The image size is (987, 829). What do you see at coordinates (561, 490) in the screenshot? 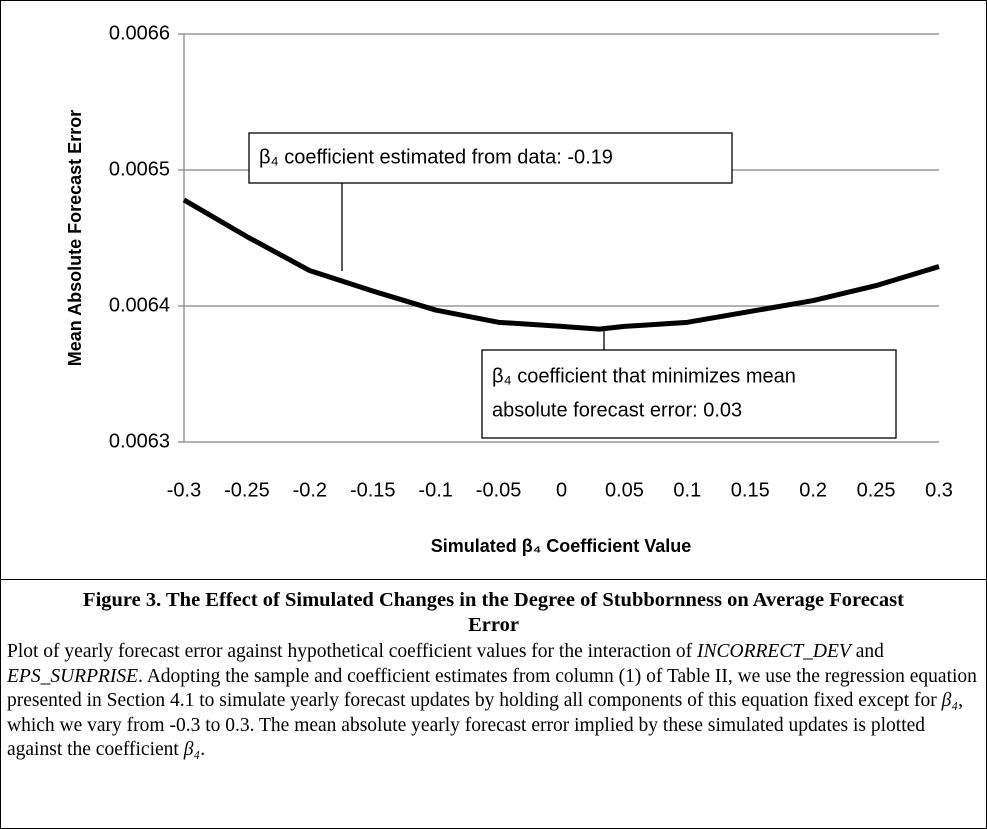
I see `x-tick-label: 0` at bounding box center [561, 490].